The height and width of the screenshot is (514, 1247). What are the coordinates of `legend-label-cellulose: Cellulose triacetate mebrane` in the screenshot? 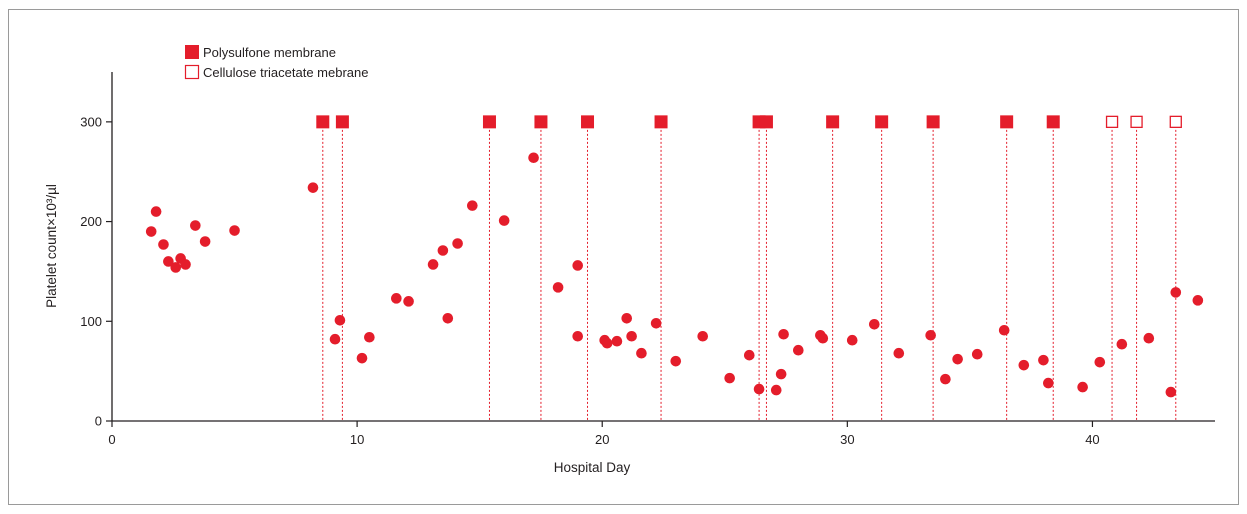 It's located at (285, 72).